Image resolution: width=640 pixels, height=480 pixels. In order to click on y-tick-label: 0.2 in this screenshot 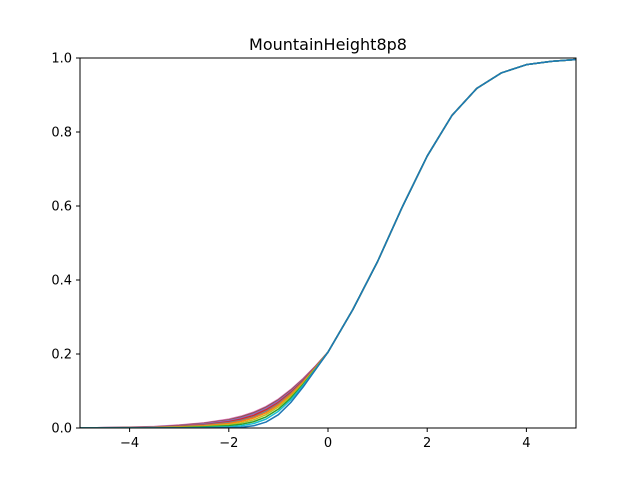, I will do `click(61, 355)`.